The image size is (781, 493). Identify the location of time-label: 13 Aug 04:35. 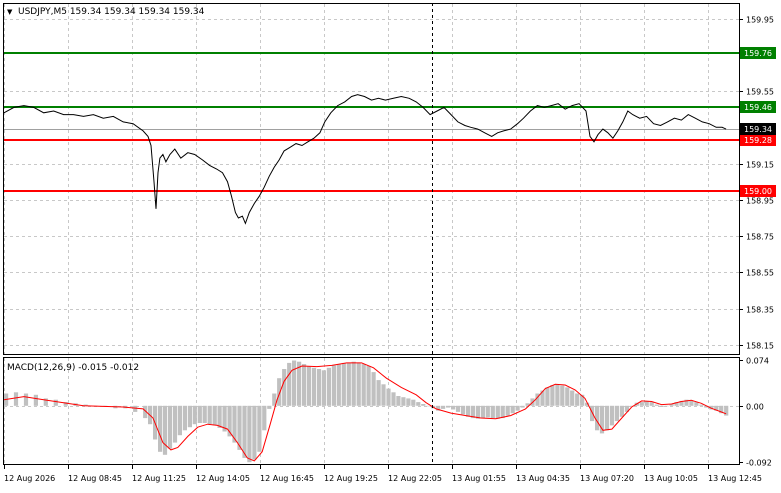
(543, 478).